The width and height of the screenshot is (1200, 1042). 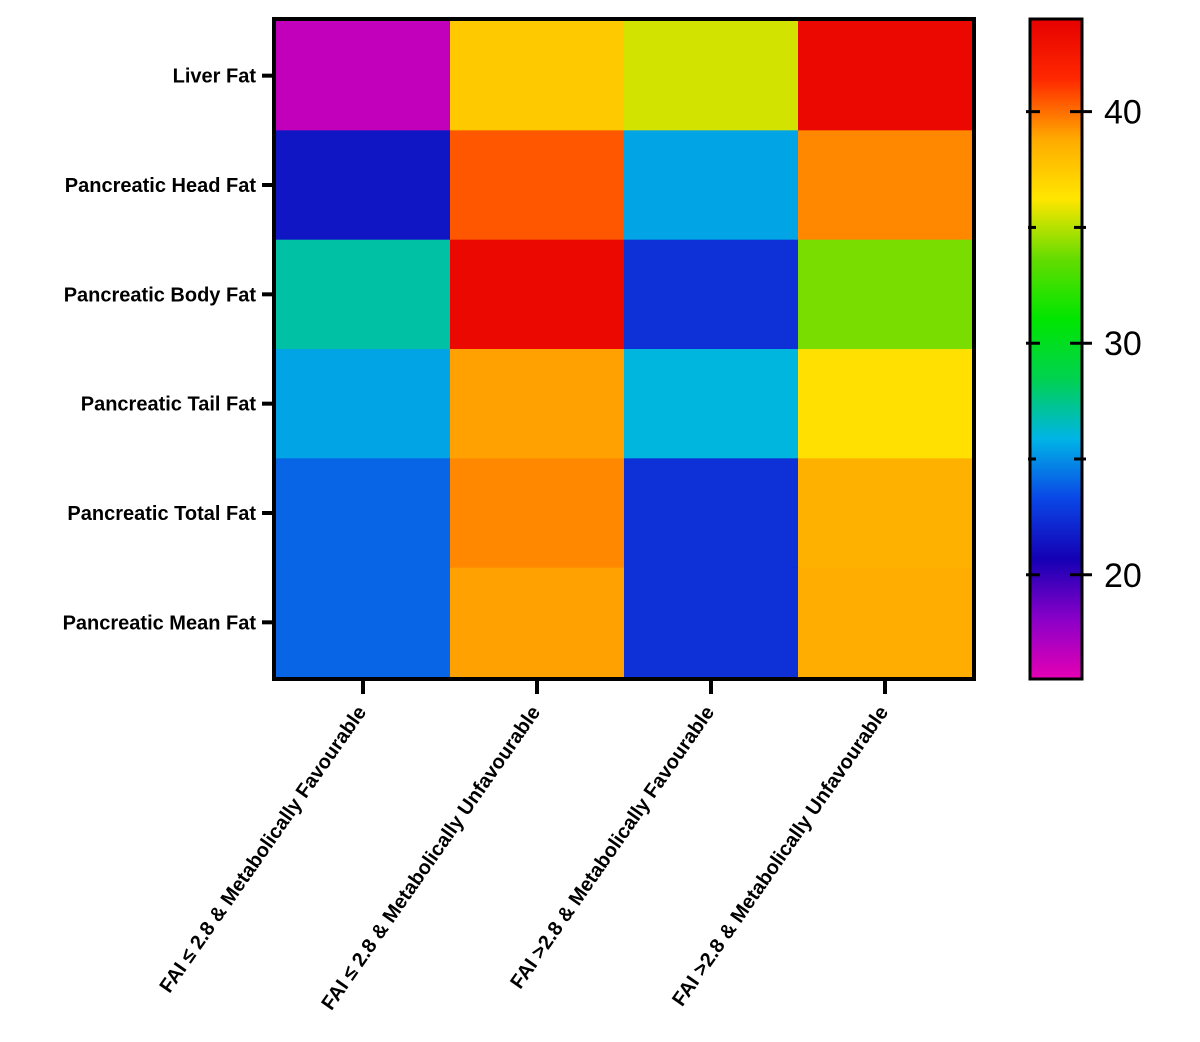 I want to click on colorbar-tick-label: 40, so click(x=1123, y=113).